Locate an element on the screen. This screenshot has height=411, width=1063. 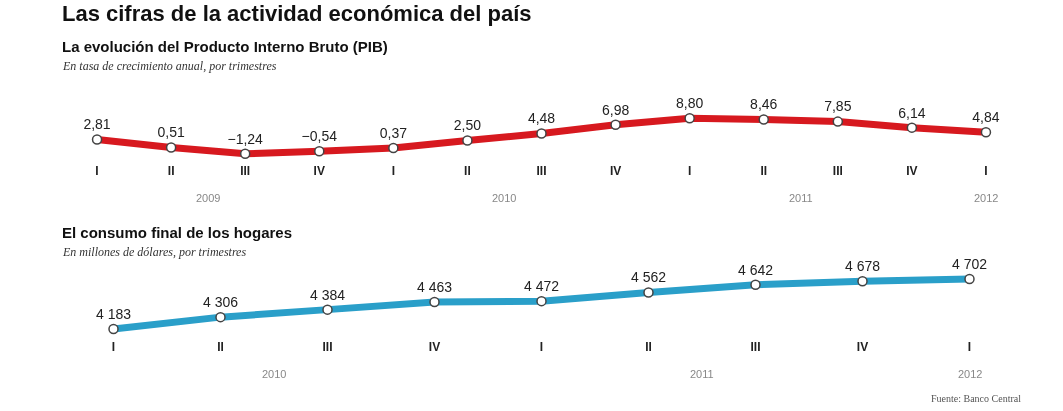
data-label: 0,37 is located at coordinates (393, 132).